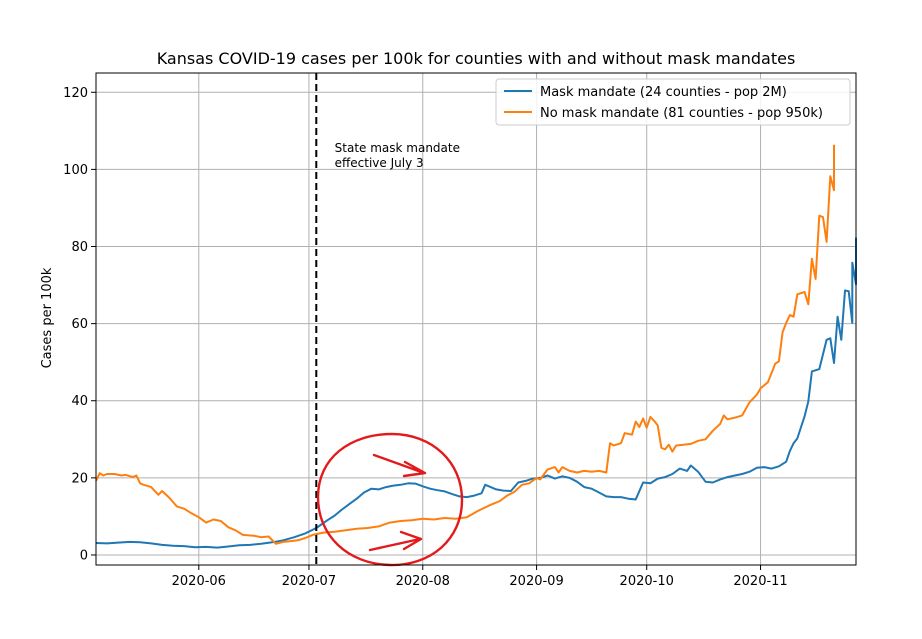 The height and width of the screenshot is (639, 922). What do you see at coordinates (309, 581) in the screenshot?
I see `x-tick-label: 2020-07` at bounding box center [309, 581].